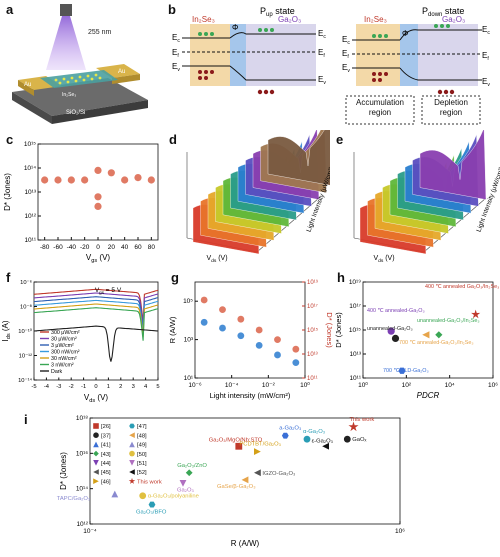 This screenshot has width=500, height=557. I want to click on lattice-dots, so click(78, 79).